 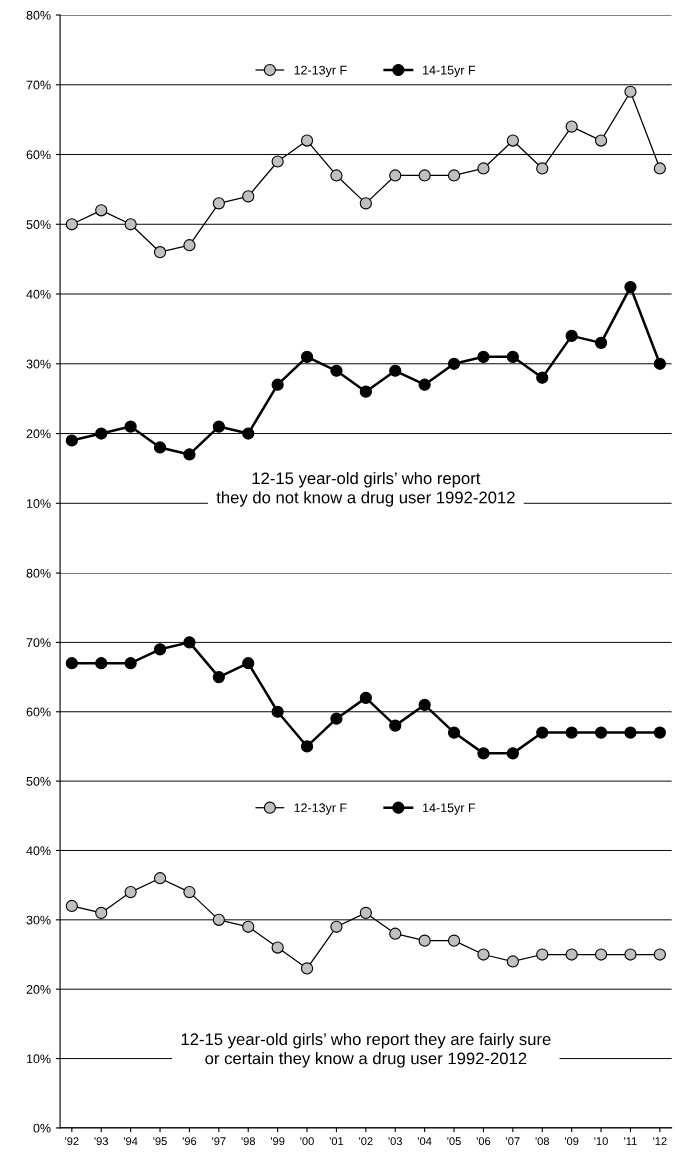 I want to click on legend-label: 14-15yr F, so click(x=449, y=71).